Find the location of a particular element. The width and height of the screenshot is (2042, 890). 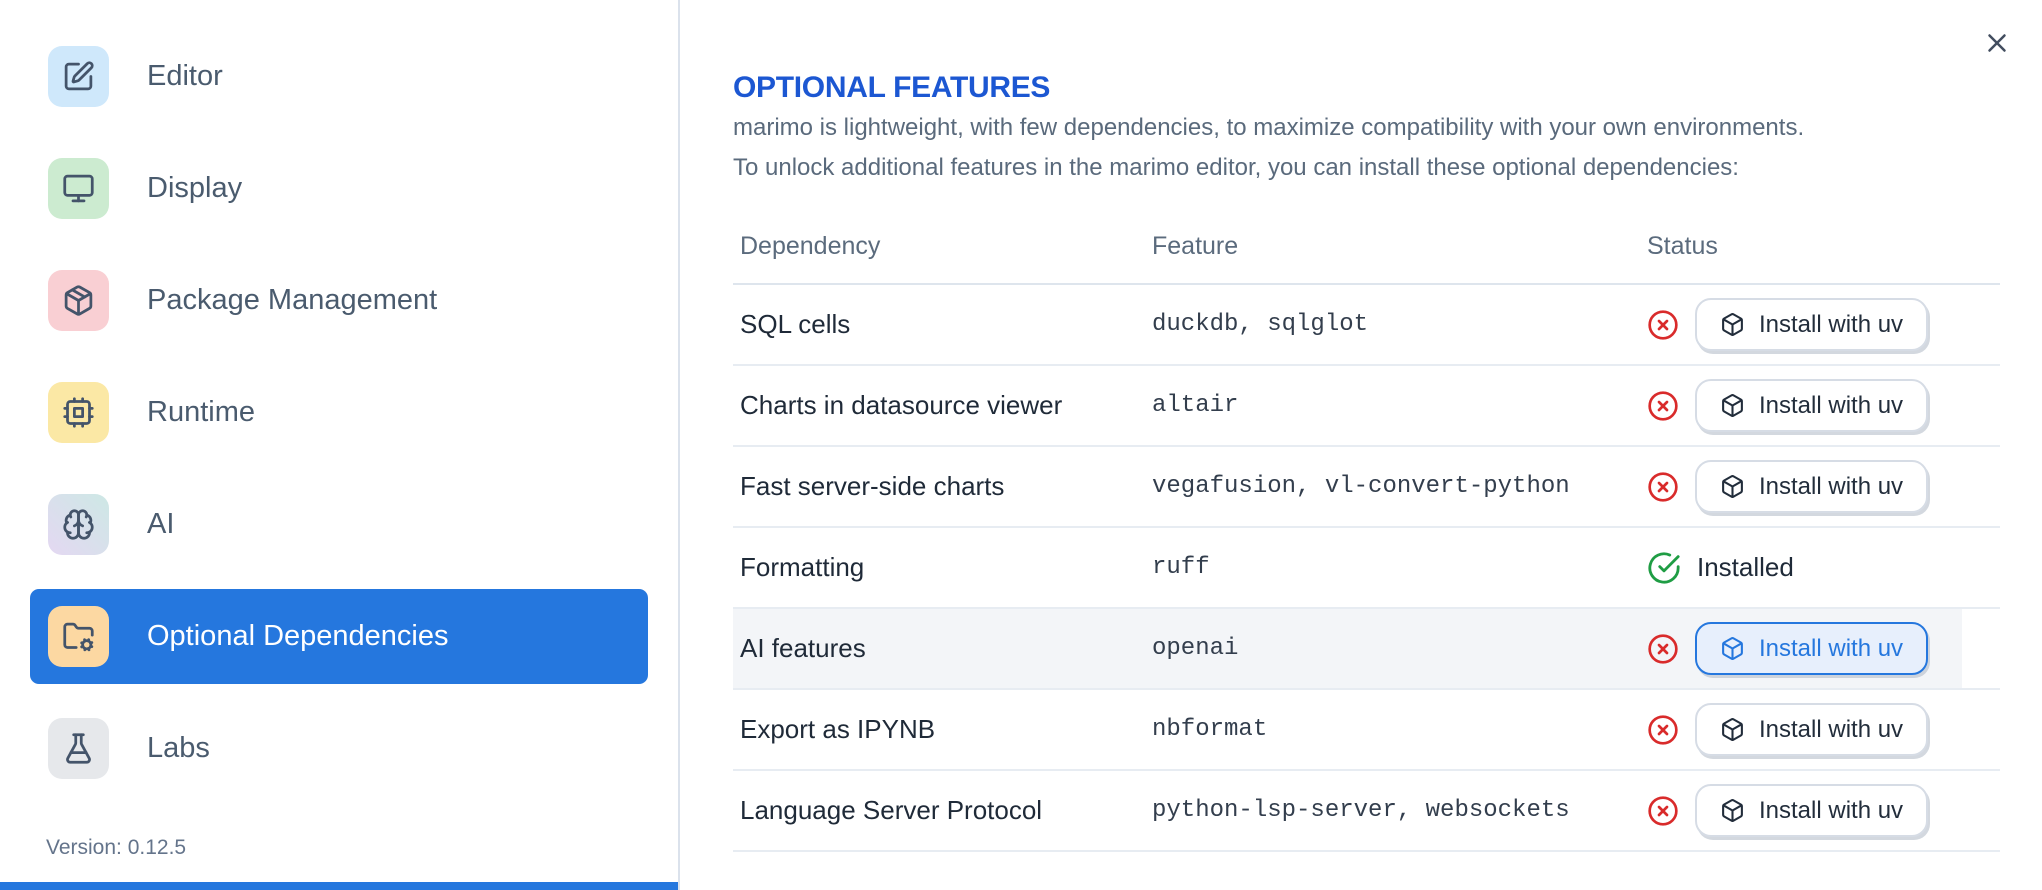

table-row: Export as IPYNB nbformat Install with uv is located at coordinates (1366, 730).